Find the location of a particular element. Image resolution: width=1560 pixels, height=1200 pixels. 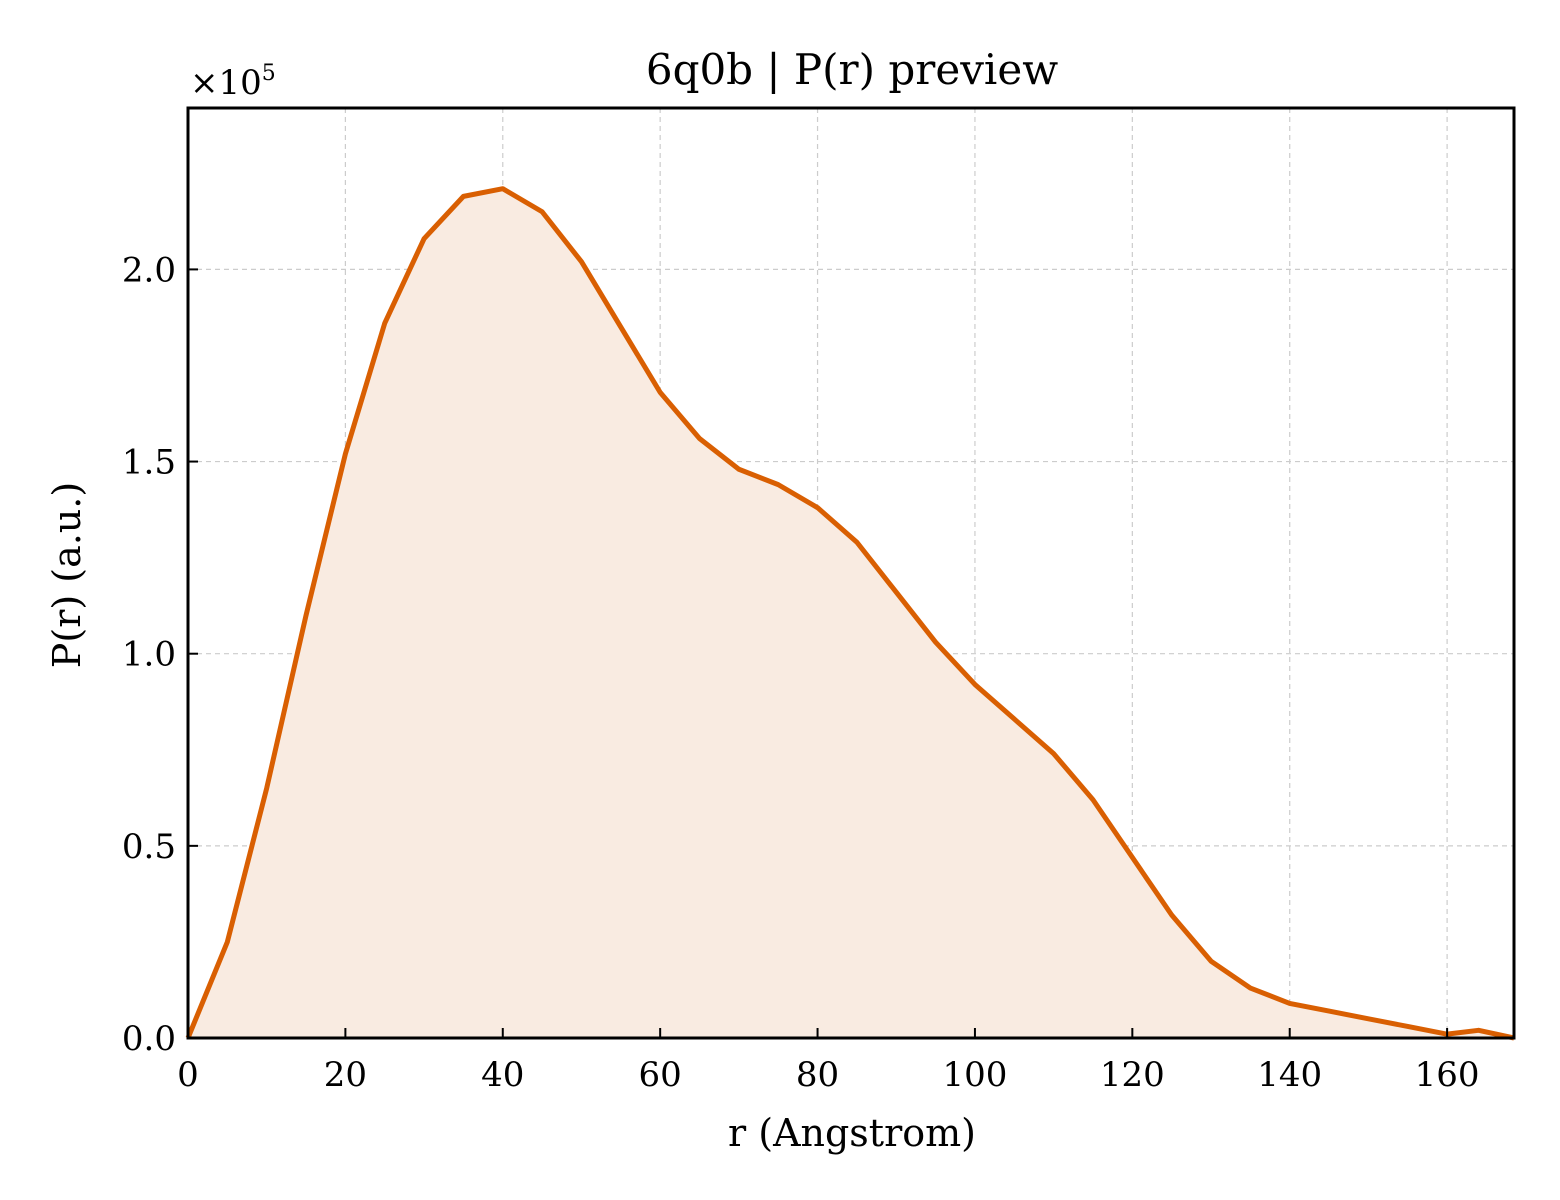

chart-title: 6q0b | P(r) preview is located at coordinates (852, 69).